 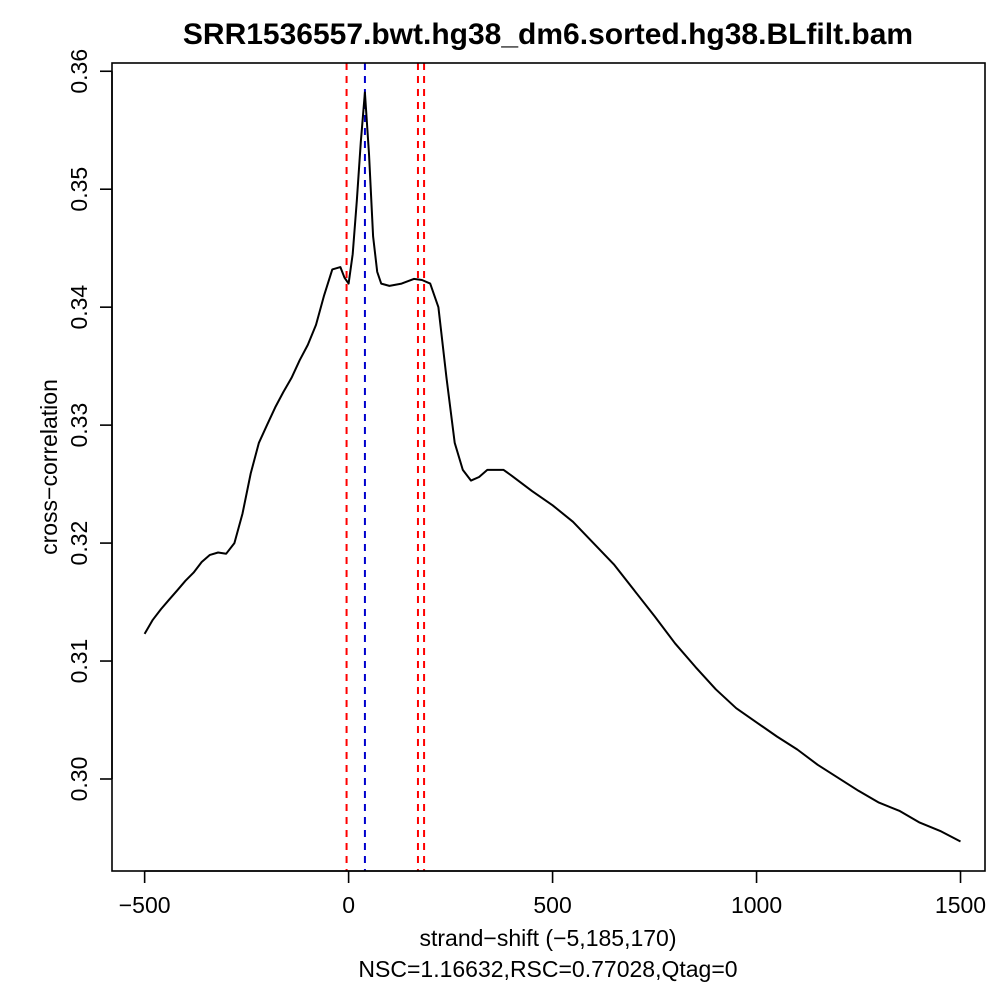 What do you see at coordinates (756, 905) in the screenshot?
I see `x-tick-label-3: 1000` at bounding box center [756, 905].